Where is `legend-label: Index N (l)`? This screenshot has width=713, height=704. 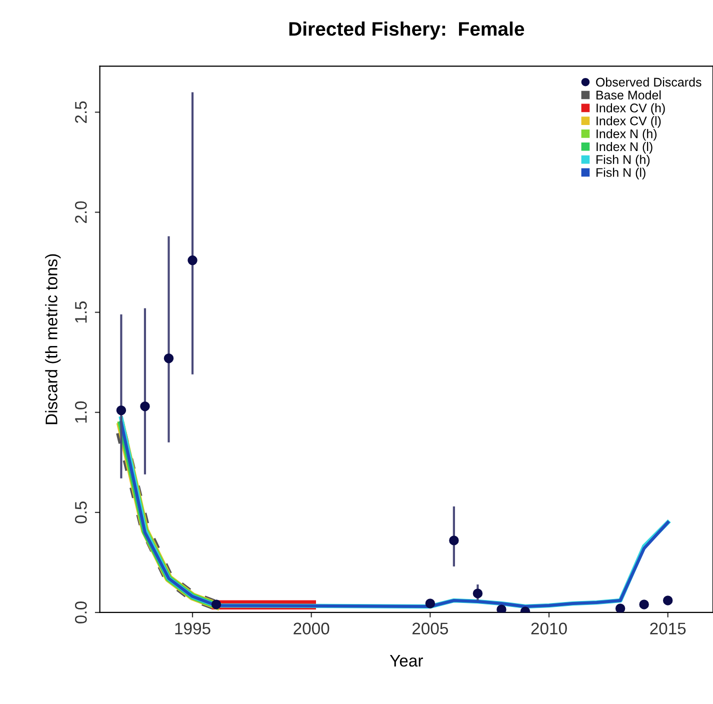
legend-label: Index N (l) is located at coordinates (624, 148).